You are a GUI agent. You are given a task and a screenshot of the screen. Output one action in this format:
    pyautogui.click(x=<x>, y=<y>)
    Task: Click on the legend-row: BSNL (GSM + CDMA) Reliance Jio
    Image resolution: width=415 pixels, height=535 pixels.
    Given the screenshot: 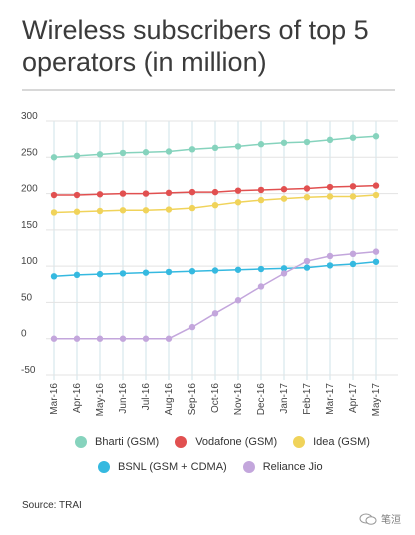 What is the action you would take?
    pyautogui.click(x=218, y=467)
    